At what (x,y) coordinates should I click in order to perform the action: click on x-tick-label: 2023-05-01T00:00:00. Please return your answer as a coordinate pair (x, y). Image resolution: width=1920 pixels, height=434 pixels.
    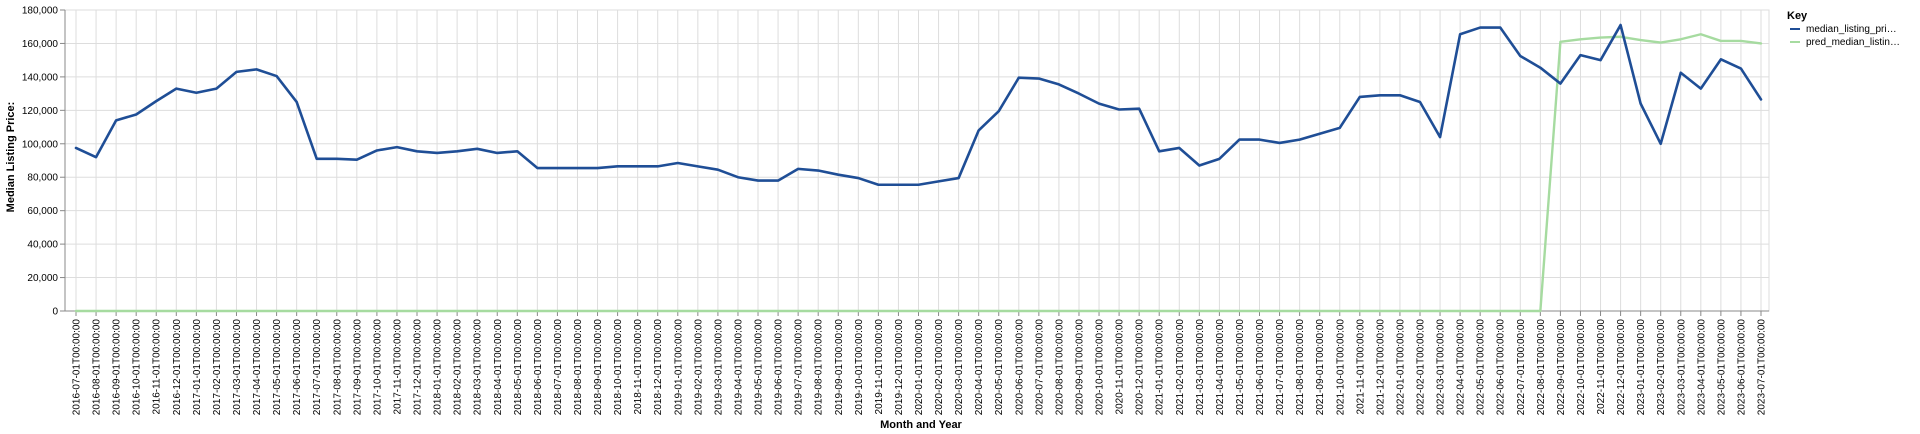
    Looking at the image, I should click on (1721, 367).